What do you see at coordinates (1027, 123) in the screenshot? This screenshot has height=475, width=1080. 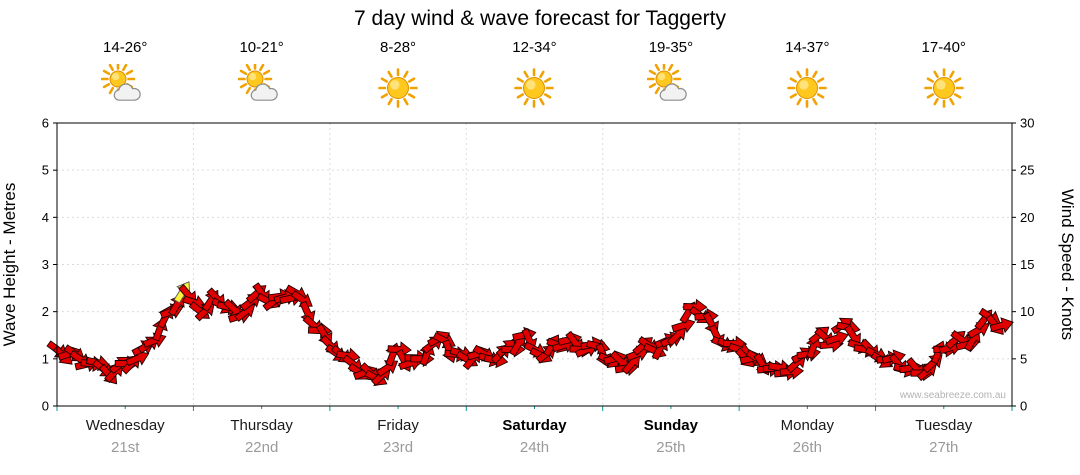 I see `right-tick-label: 30` at bounding box center [1027, 123].